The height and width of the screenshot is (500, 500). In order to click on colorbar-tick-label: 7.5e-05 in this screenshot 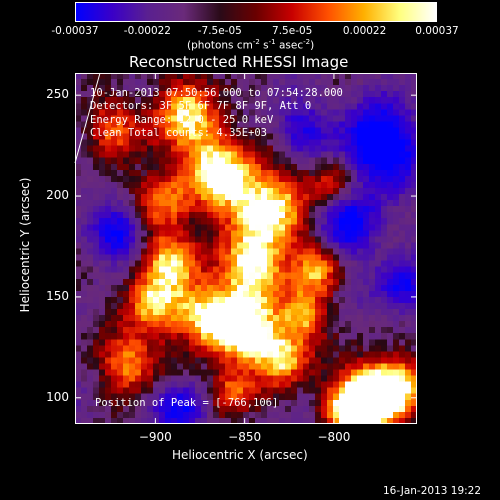, I will do `click(292, 31)`.